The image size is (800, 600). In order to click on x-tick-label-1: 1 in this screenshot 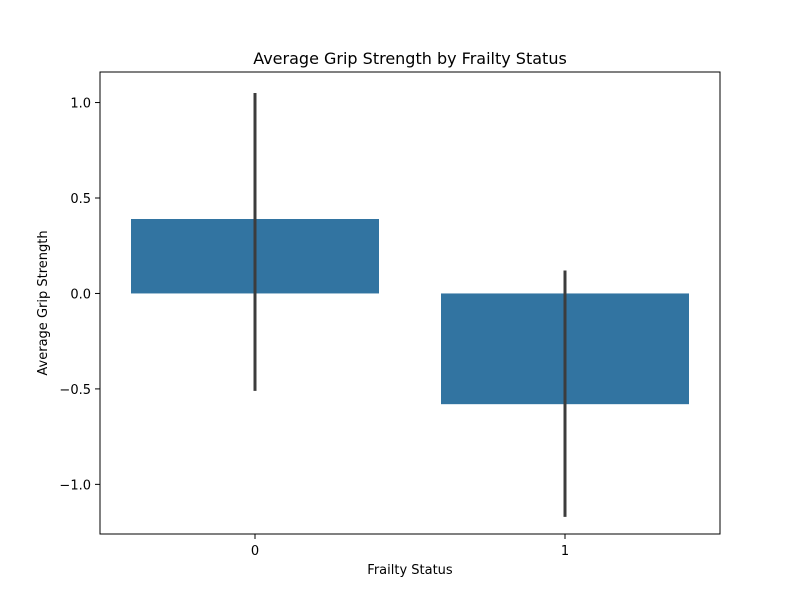, I will do `click(565, 551)`.